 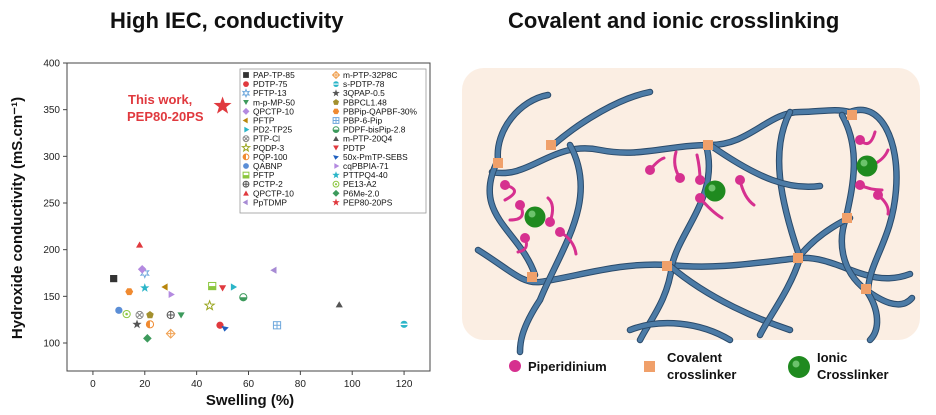 I want to click on legend-item: QABNP, so click(x=263, y=166).